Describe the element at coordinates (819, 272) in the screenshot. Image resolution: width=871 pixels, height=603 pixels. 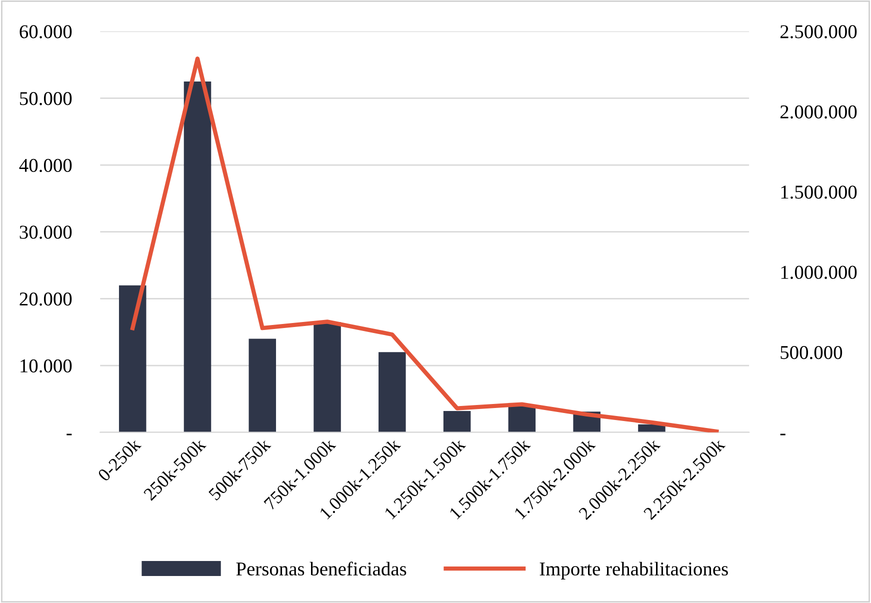
I see `y2-tick-label: 1.000.000` at that location.